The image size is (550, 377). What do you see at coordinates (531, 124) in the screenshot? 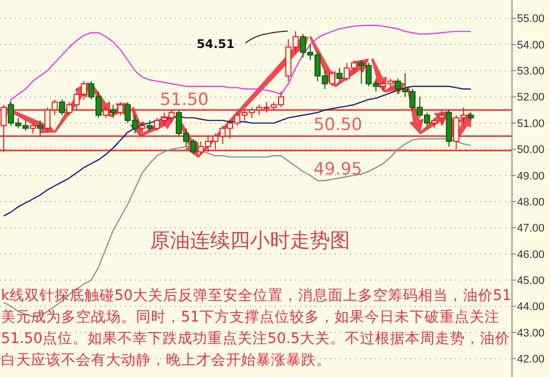
I see `y-tick-label: 51.00` at bounding box center [531, 124].